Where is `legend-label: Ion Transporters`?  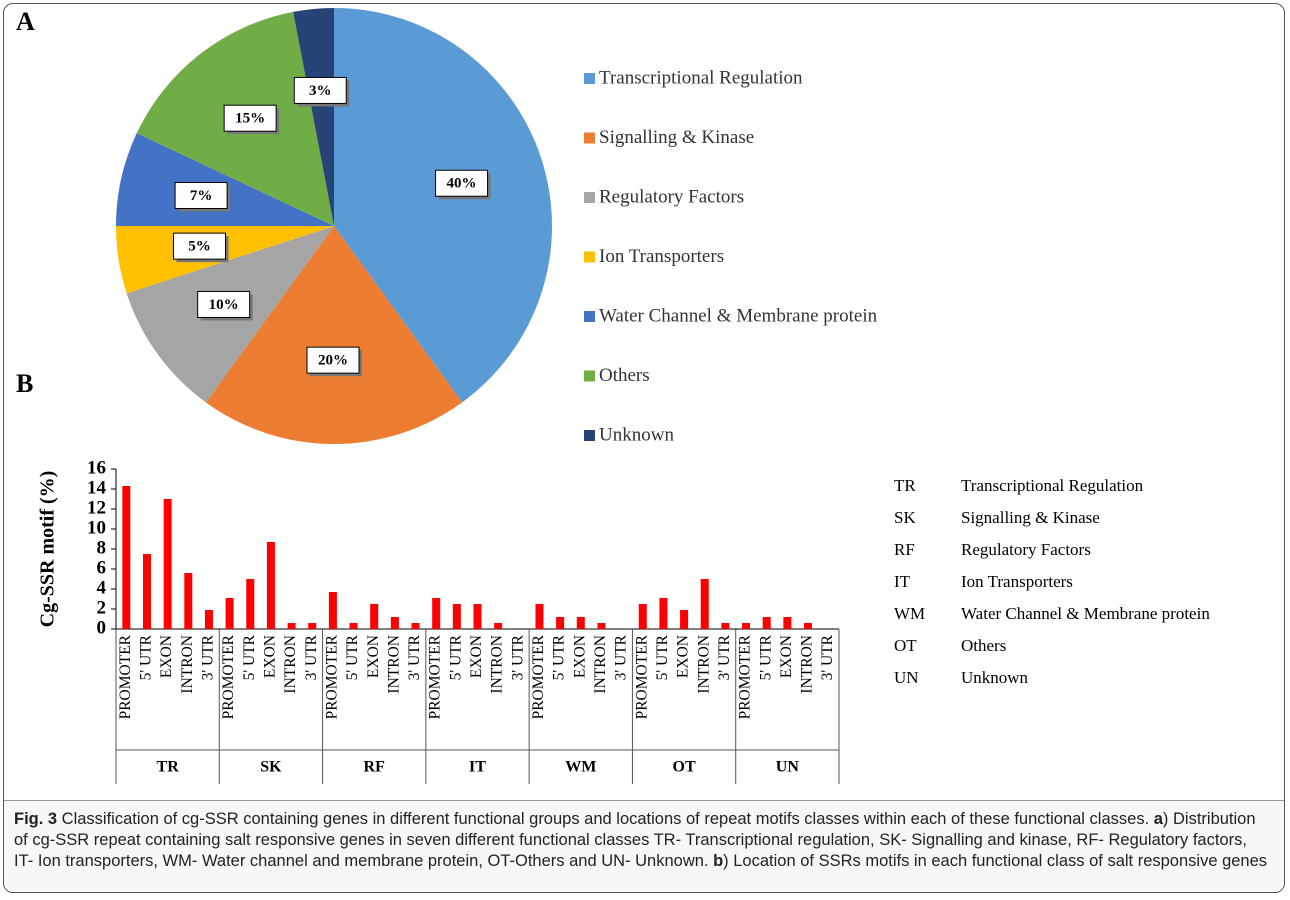
legend-label: Ion Transporters is located at coordinates (661, 256).